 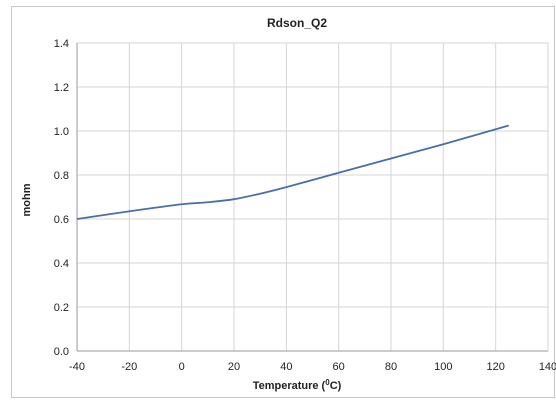 What do you see at coordinates (443, 367) in the screenshot?
I see `x-tick-label: 100` at bounding box center [443, 367].